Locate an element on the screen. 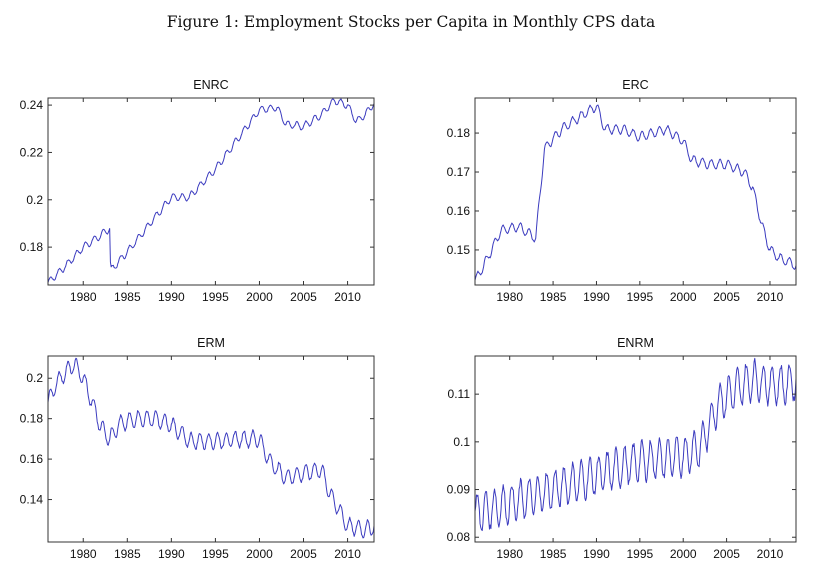 The height and width of the screenshot is (576, 822). y-tick-label: 0.09 is located at coordinates (459, 490).